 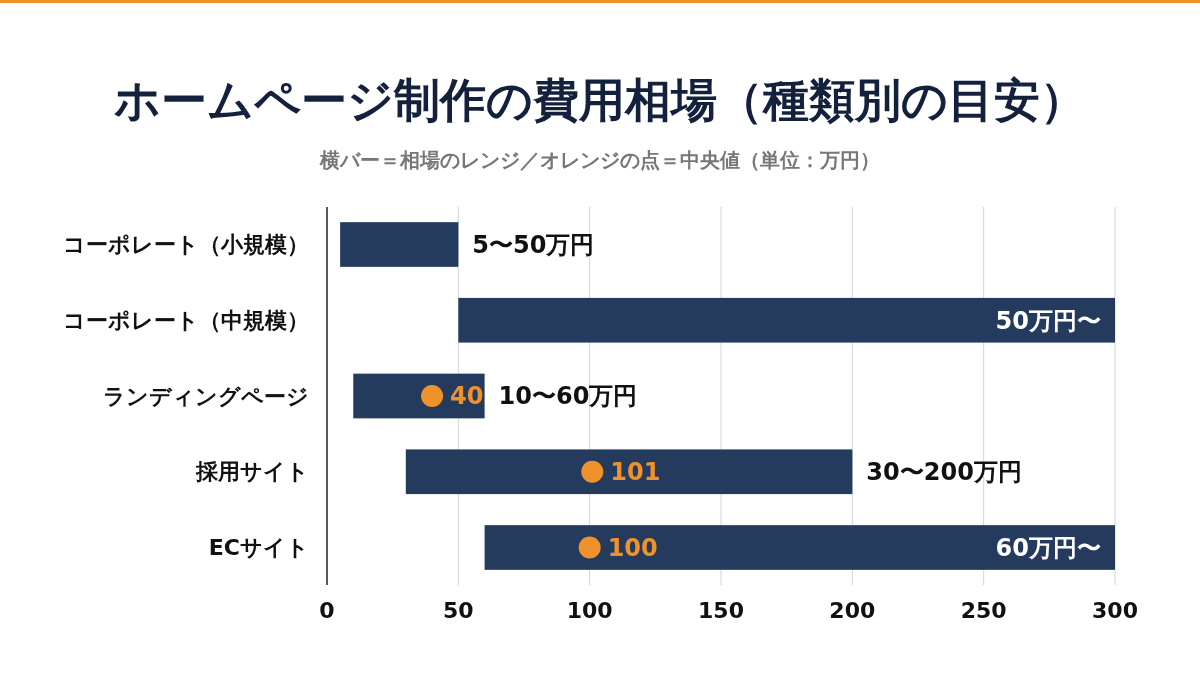 What do you see at coordinates (568, 396) in the screenshot?
I see `annotation: 10〜60万円` at bounding box center [568, 396].